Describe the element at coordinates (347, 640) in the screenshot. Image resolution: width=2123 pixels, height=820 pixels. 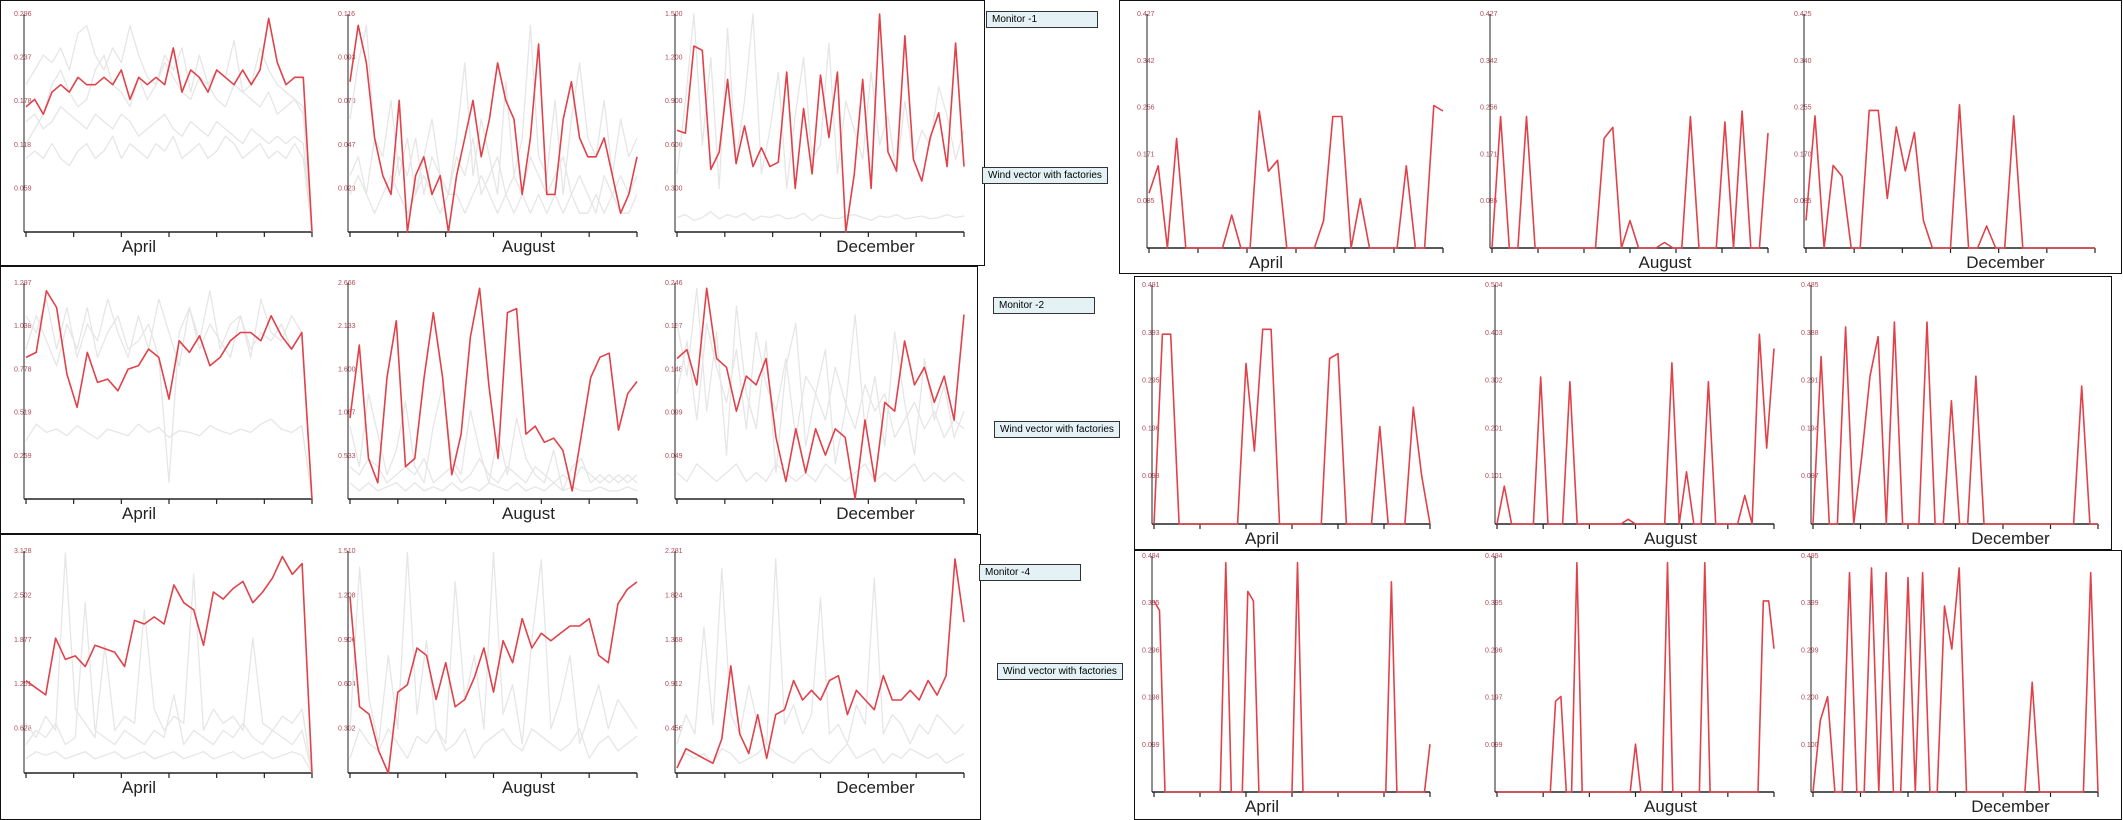
I see `y-tick-label: 0.906` at that location.